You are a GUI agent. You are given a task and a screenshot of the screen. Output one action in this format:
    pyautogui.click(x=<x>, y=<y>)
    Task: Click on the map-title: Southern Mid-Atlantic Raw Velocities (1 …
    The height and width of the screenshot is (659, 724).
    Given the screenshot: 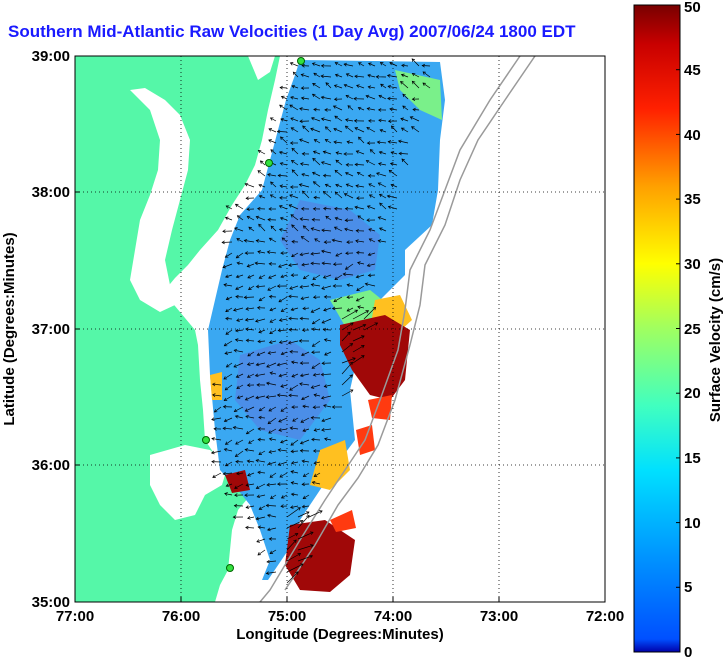 What is the action you would take?
    pyautogui.click(x=292, y=31)
    